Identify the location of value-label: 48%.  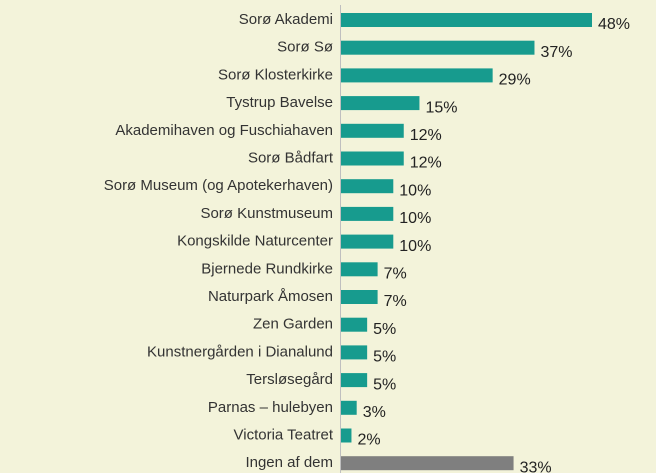
(614, 24).